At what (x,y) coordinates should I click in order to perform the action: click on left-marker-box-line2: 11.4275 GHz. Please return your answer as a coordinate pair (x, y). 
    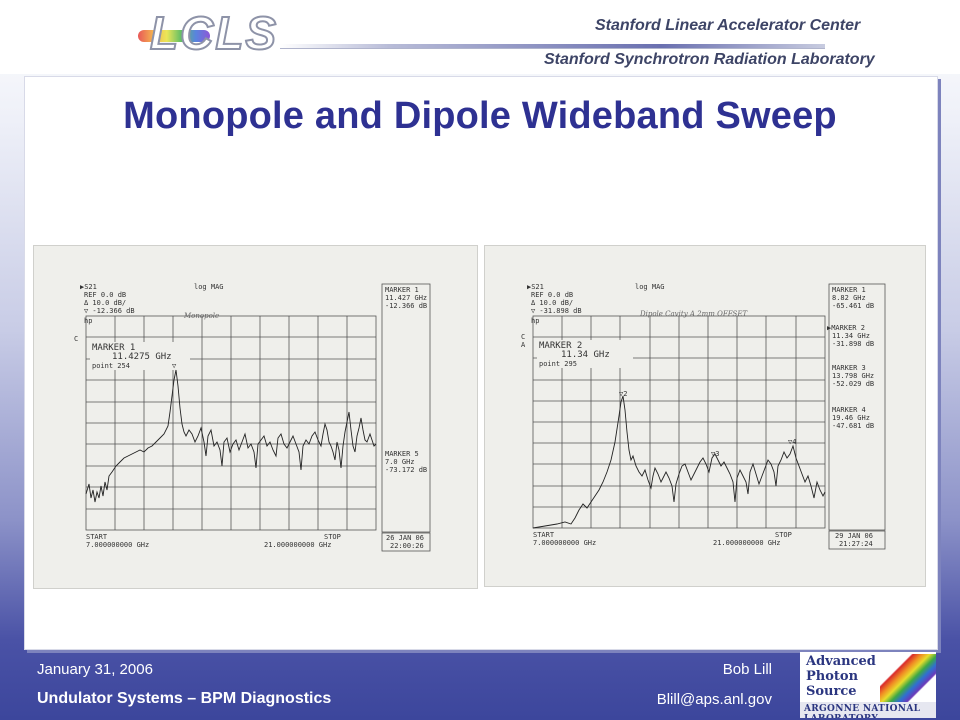
    Looking at the image, I should click on (142, 357).